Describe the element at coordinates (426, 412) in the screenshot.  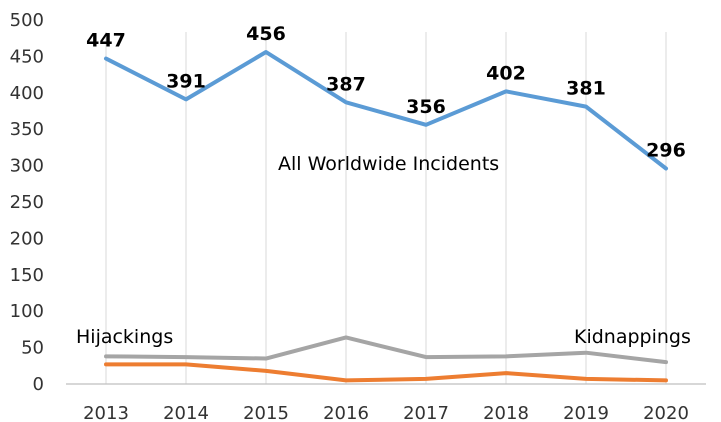
I see `x-tick-label: 2017` at that location.